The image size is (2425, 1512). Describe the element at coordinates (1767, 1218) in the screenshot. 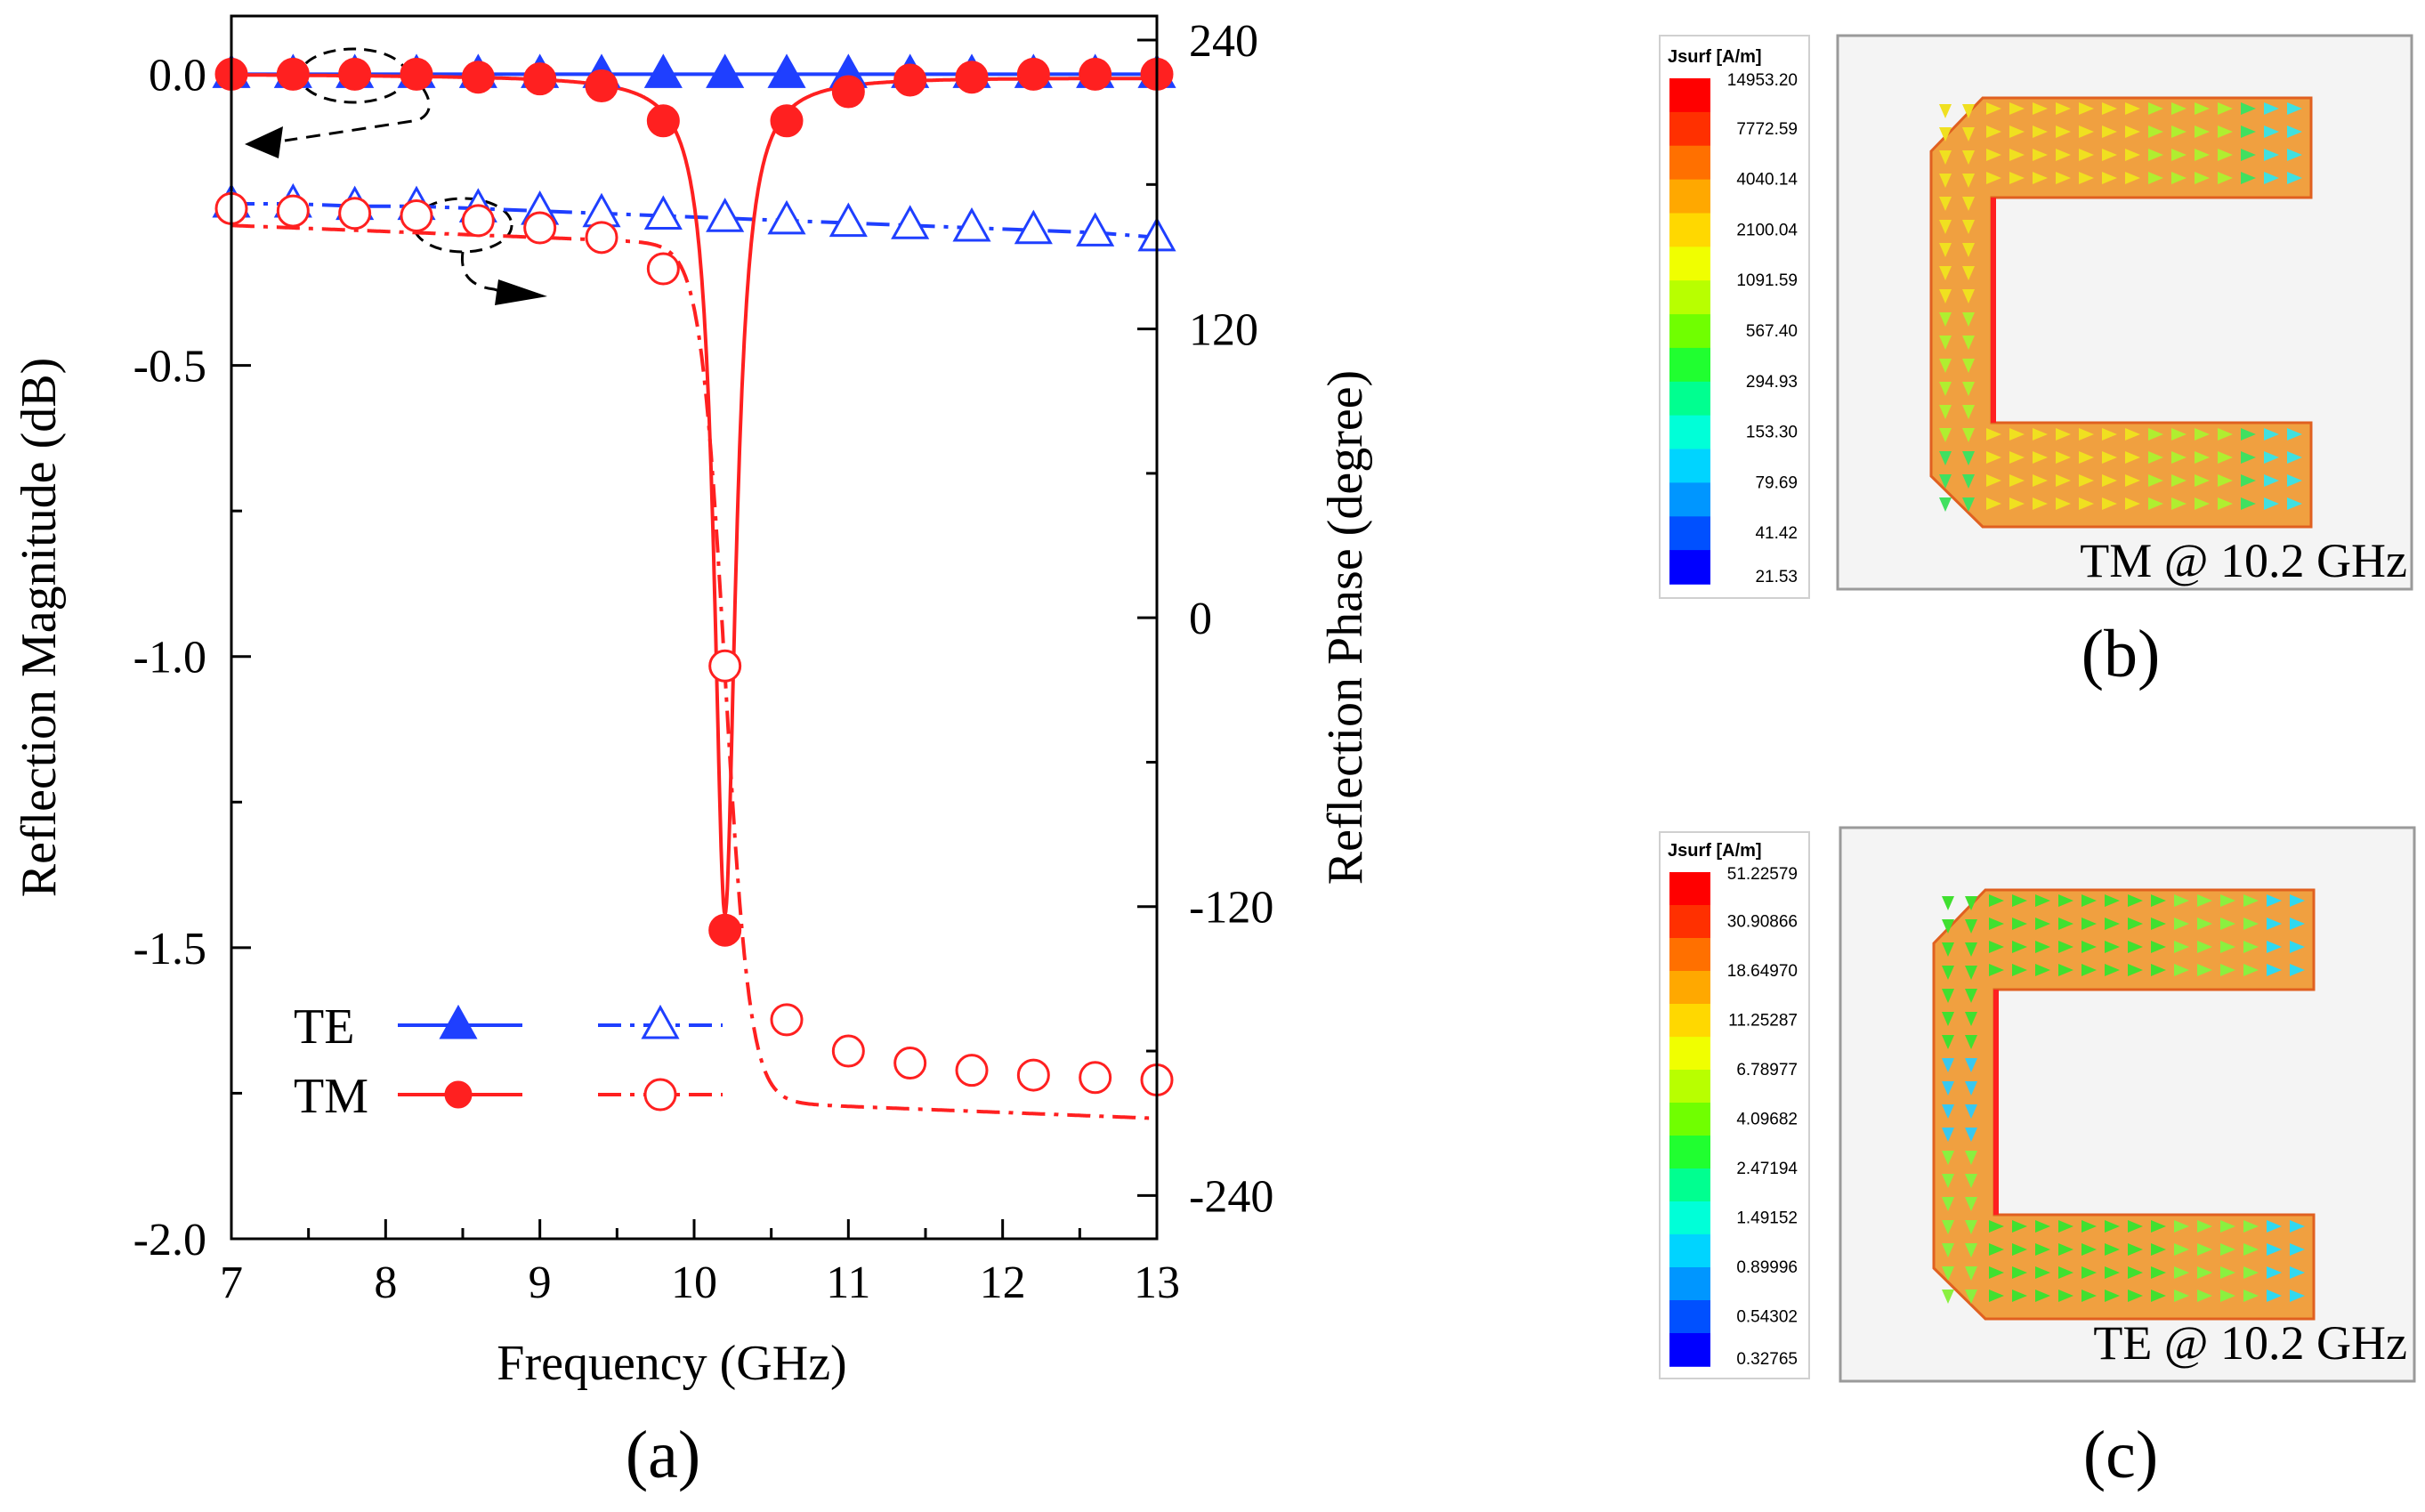

I see `colorbar-label: 1.49152` at that location.